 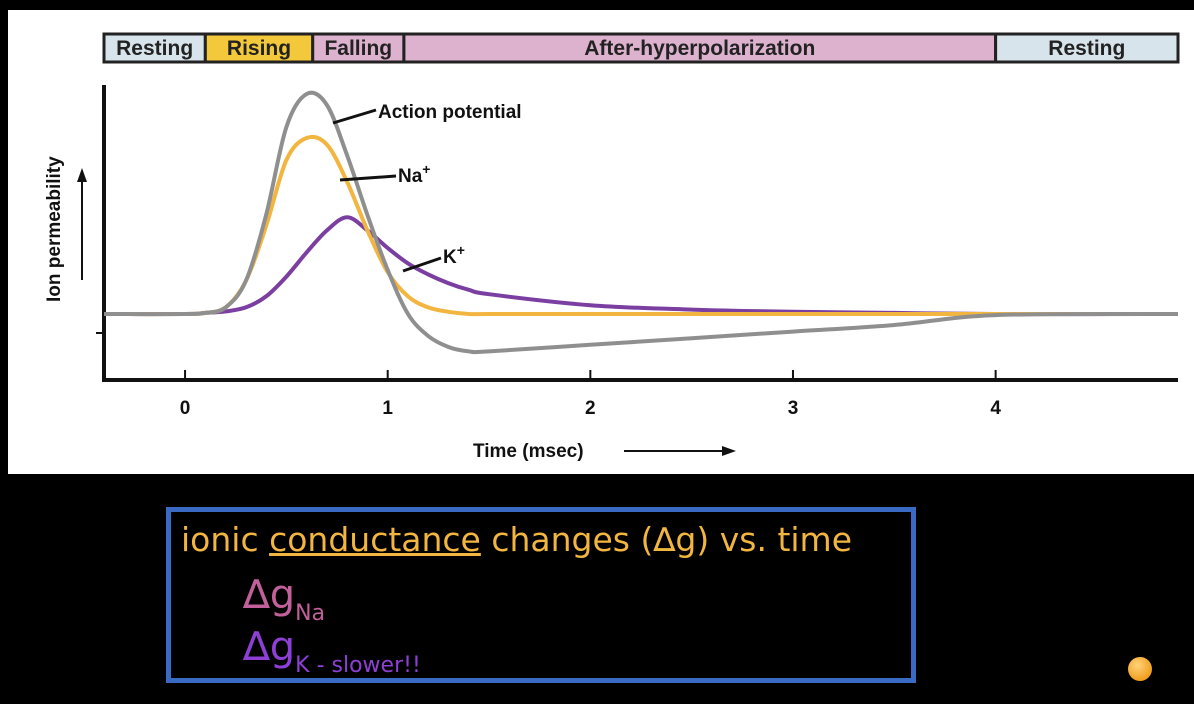 What do you see at coordinates (354, 116) in the screenshot?
I see `annotation-leader-action-potential` at bounding box center [354, 116].